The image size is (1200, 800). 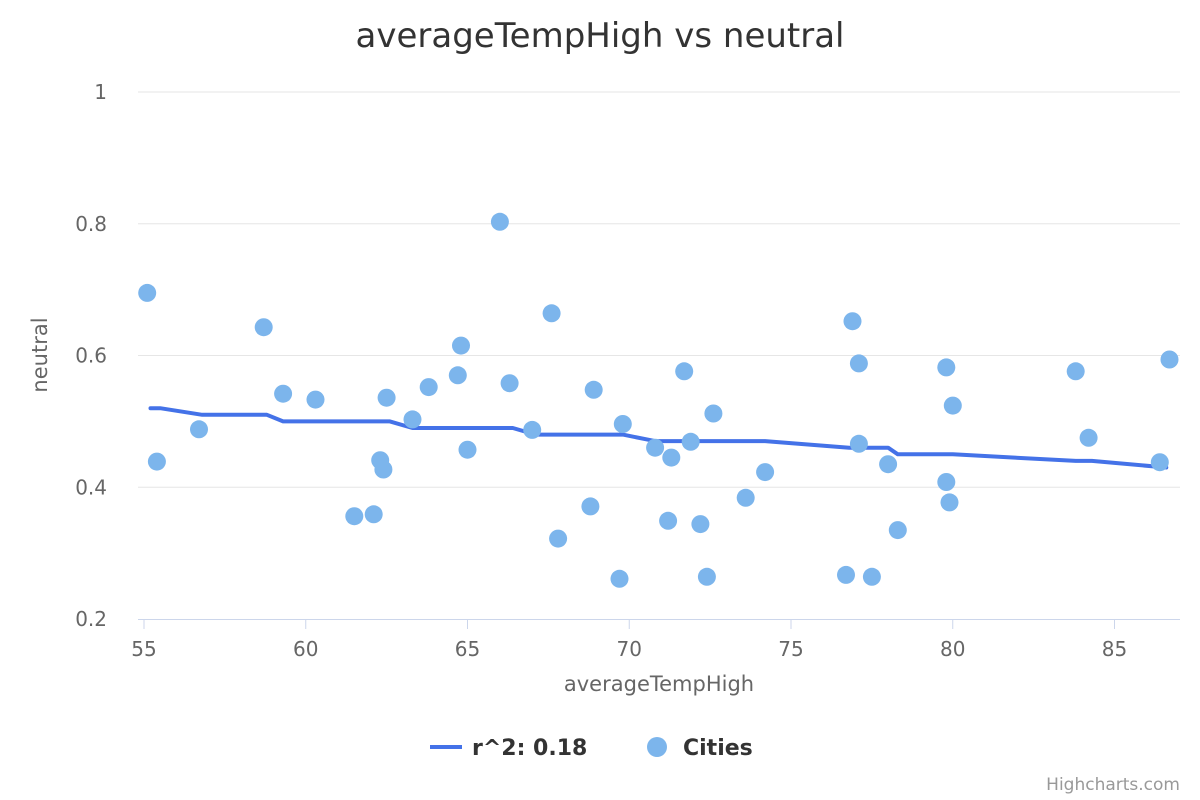 What do you see at coordinates (600, 36) in the screenshot?
I see `chart-title: averageTempHigh vs neutral` at bounding box center [600, 36].